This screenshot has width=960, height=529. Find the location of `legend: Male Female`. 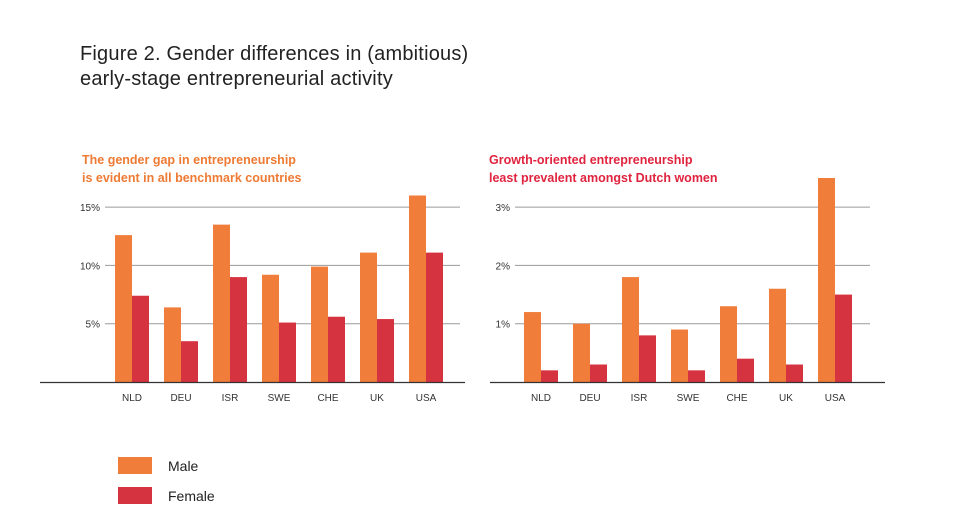

legend: Male Female is located at coordinates (166, 482).